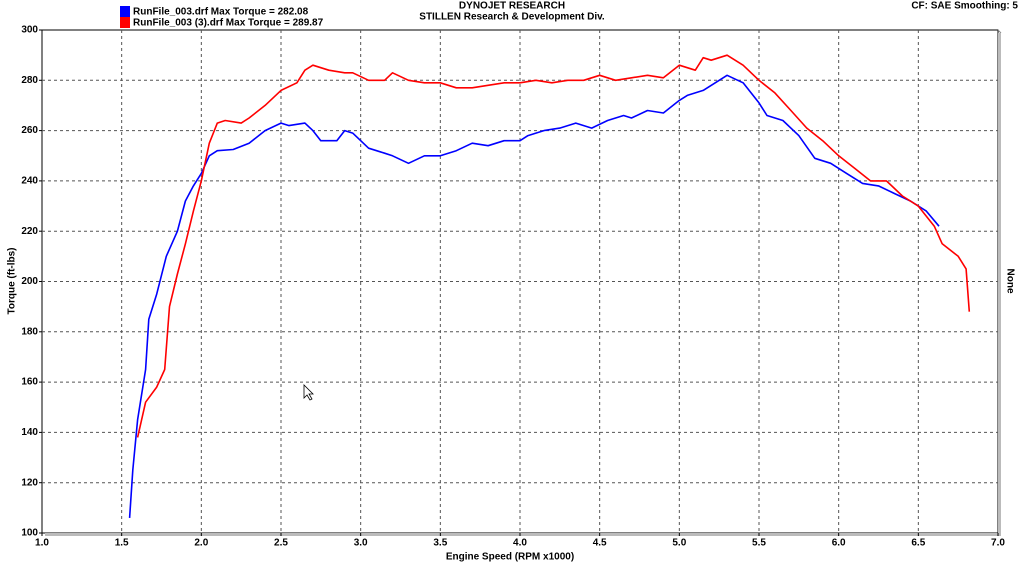  I want to click on y-axis-label: Torque (ft-lbs), so click(12, 280).